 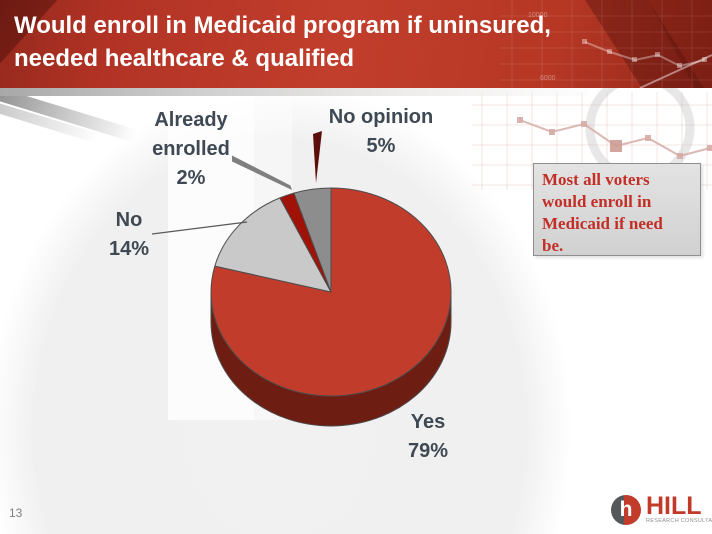 What do you see at coordinates (626, 510) in the screenshot?
I see `hill-logo-icon: h` at bounding box center [626, 510].